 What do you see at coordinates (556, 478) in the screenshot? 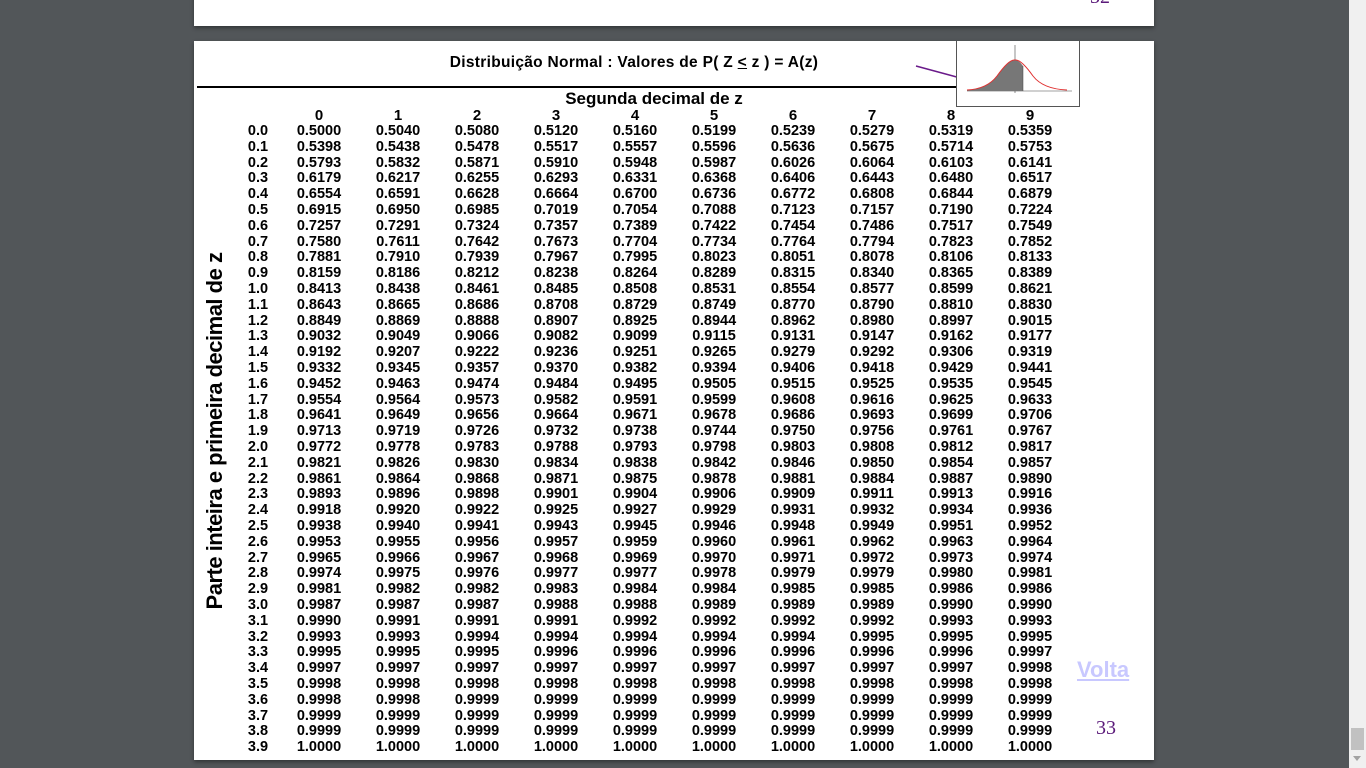
I see `table-cell: 0.9871` at bounding box center [556, 478].